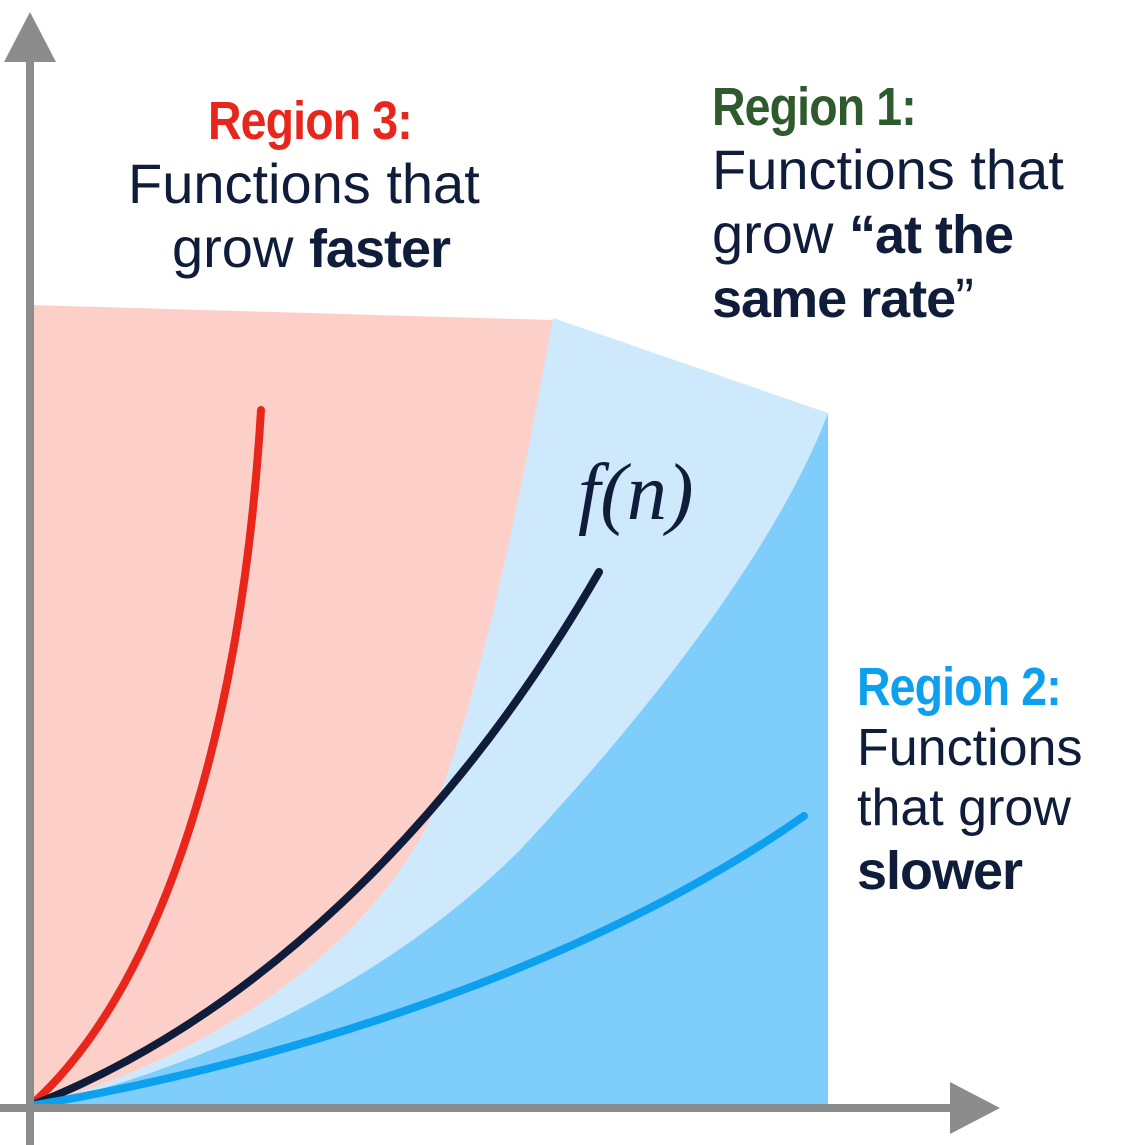 The height and width of the screenshot is (1145, 1136). What do you see at coordinates (310, 121) in the screenshot?
I see `region-3-title: Region 3:` at bounding box center [310, 121].